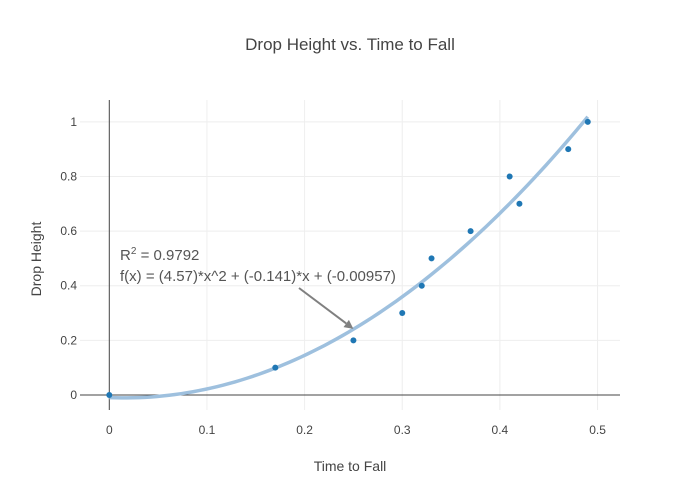 This screenshot has height=500, width=700. Describe the element at coordinates (68, 286) in the screenshot. I see `y-tick-label: 0.4` at that location.